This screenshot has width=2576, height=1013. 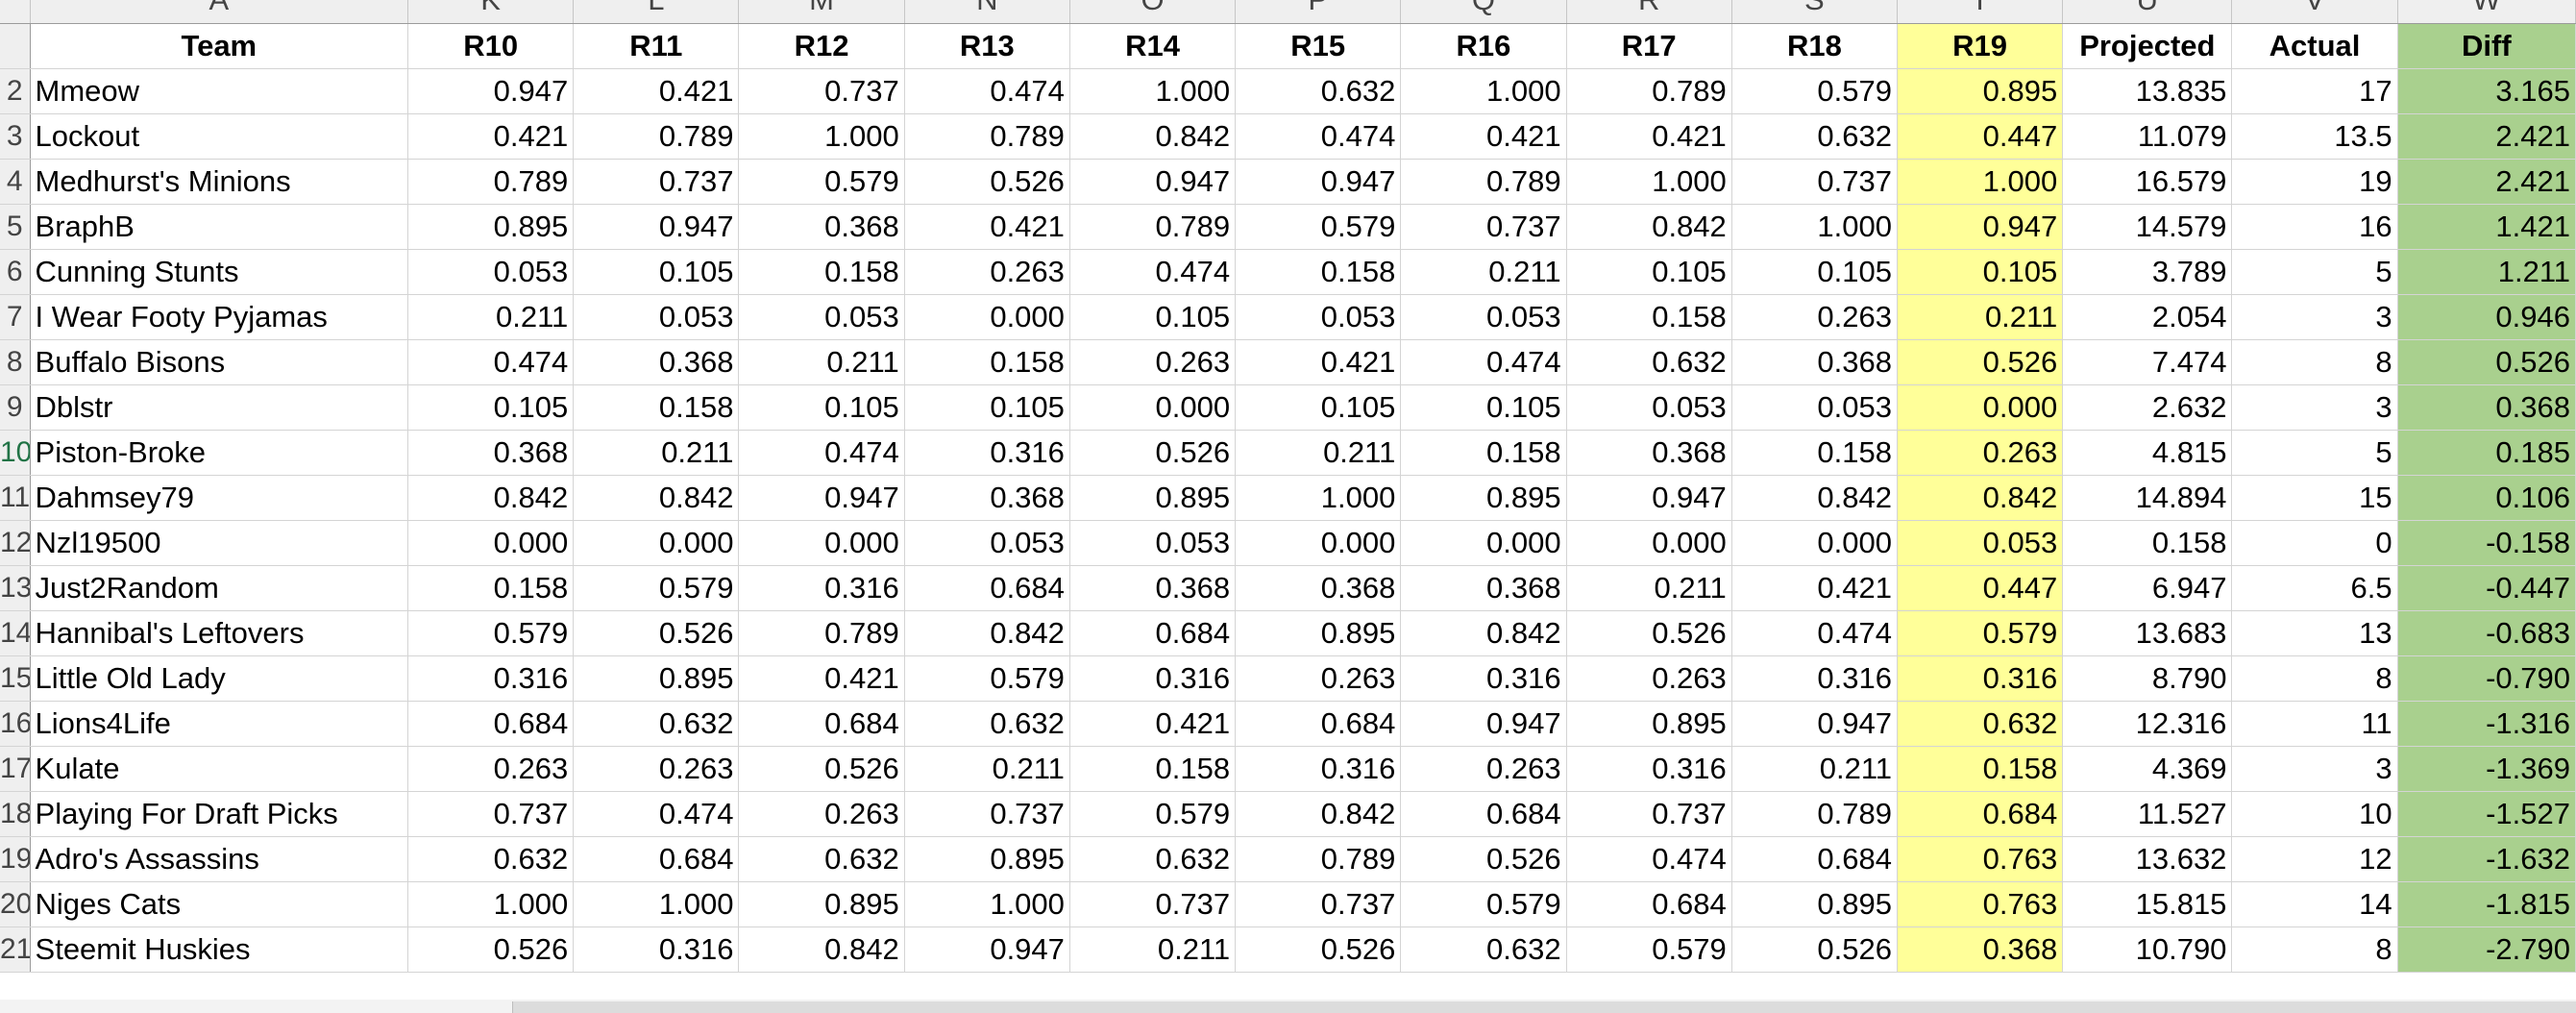 I want to click on column-letter-header: P, so click(x=1318, y=12).